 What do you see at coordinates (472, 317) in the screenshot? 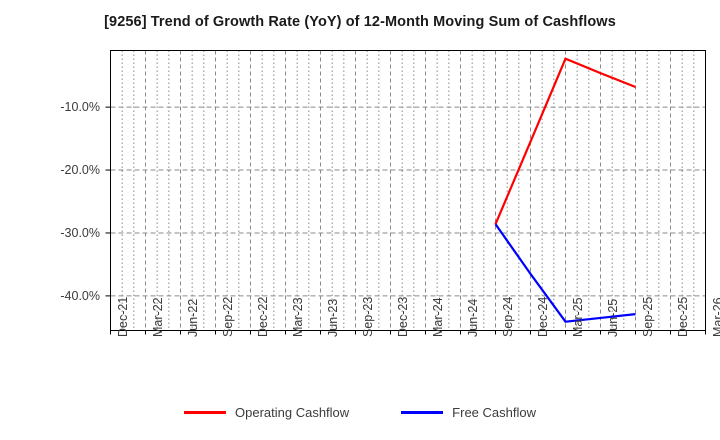
I see `x-axis-tick-label: Jun-24` at bounding box center [472, 317].